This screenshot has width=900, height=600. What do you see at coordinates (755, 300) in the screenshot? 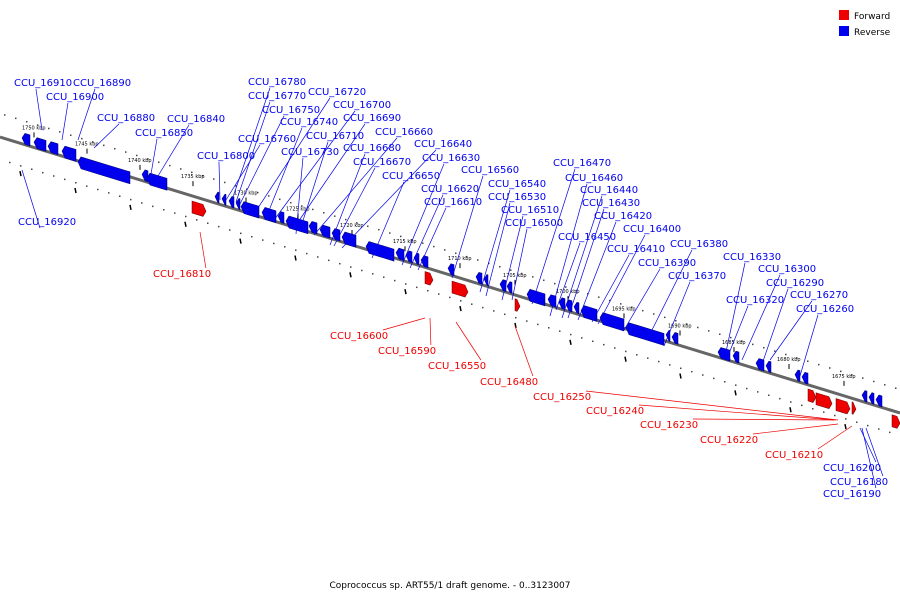
I see `gene-label: CCU_16320` at bounding box center [755, 300].